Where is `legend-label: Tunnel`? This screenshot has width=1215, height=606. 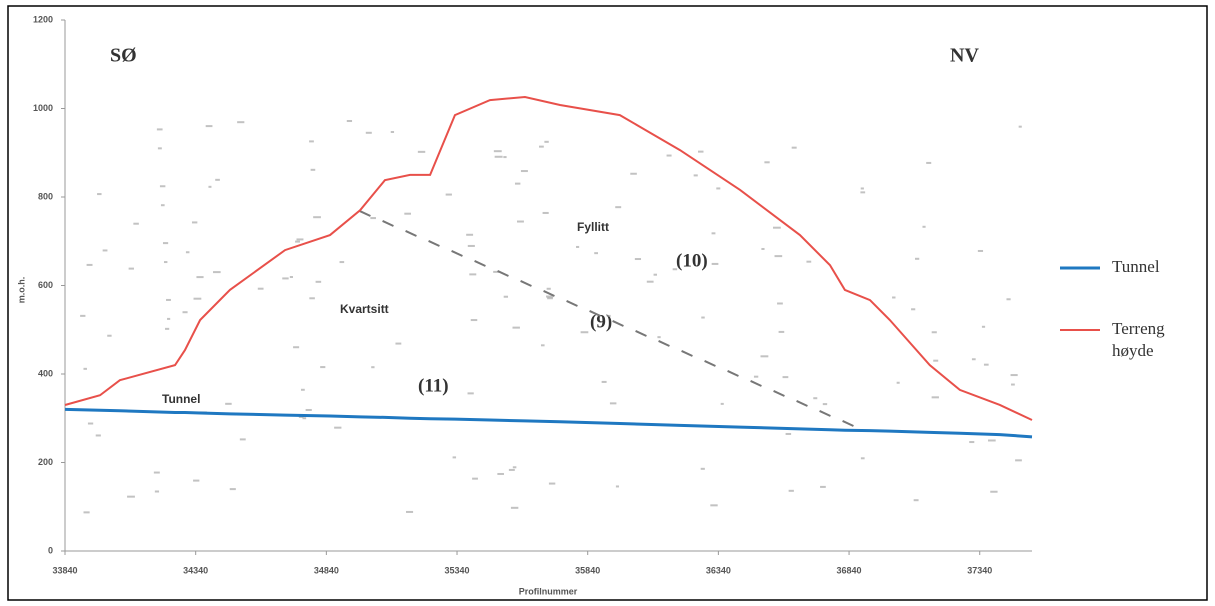
legend-label: Tunnel is located at coordinates (1136, 266).